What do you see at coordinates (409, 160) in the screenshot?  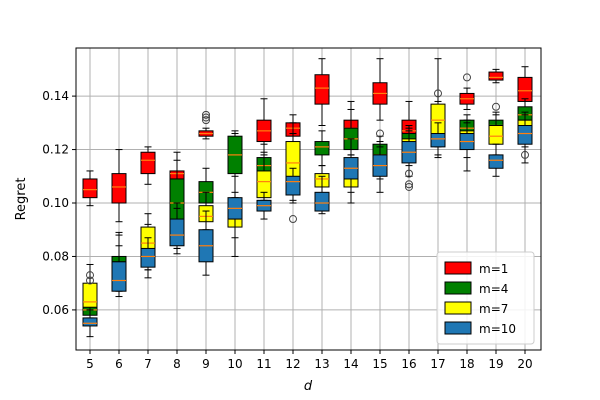 I see `box-m=10-d16` at bounding box center [409, 160].